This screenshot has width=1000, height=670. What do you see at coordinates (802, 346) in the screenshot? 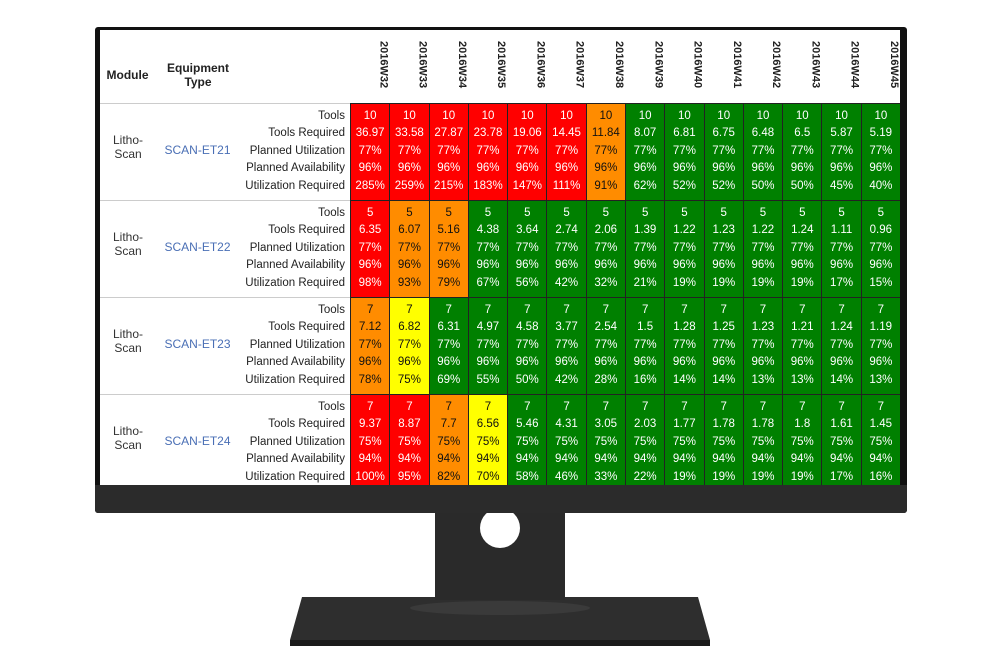
I see `status-cell: 7 1.21 77% 96% 13%` at bounding box center [802, 346].